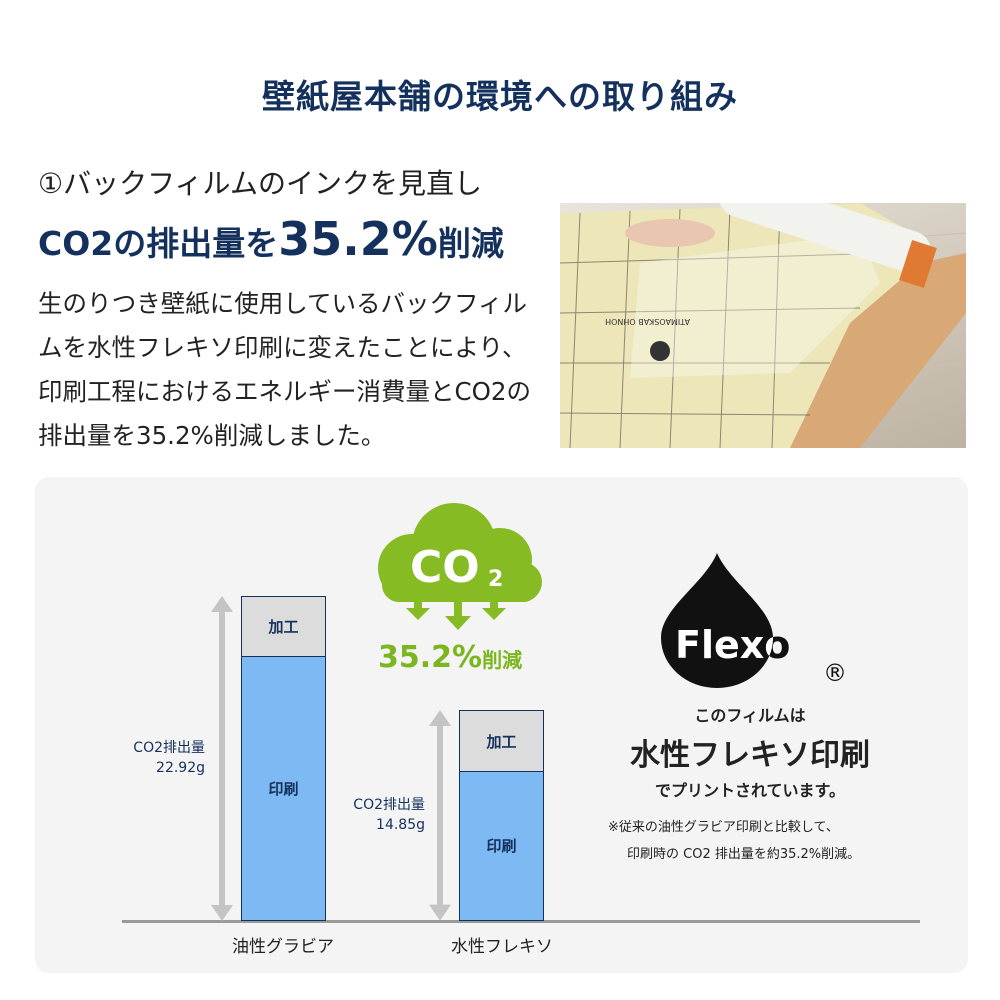 This screenshot has height=1000, width=1000. What do you see at coordinates (372, 815) in the screenshot?
I see `total-label-1: CO2排出量 14.85g` at bounding box center [372, 815].